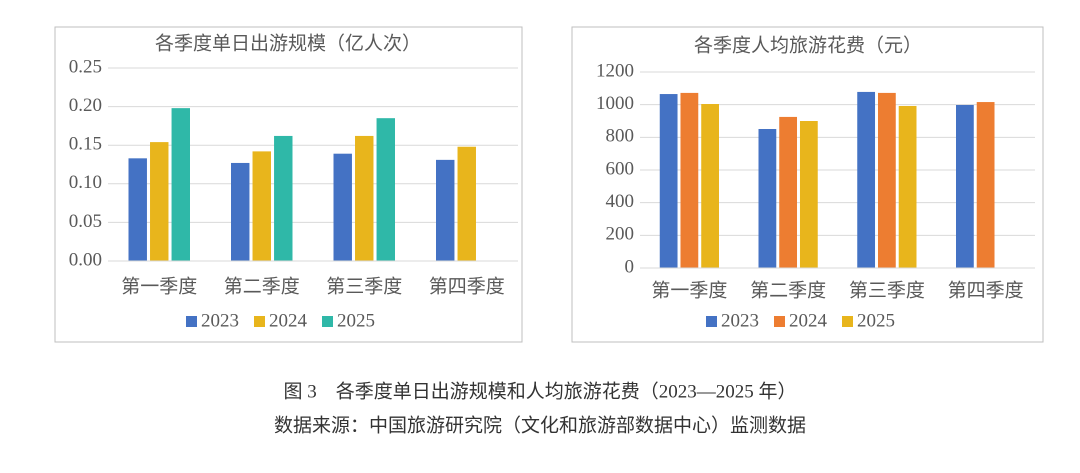 Image resolution: width=1080 pixels, height=473 pixels. What do you see at coordinates (288, 43) in the screenshot?
I see `chart-title: 各季度单日出游规模（亿人次）` at bounding box center [288, 43].